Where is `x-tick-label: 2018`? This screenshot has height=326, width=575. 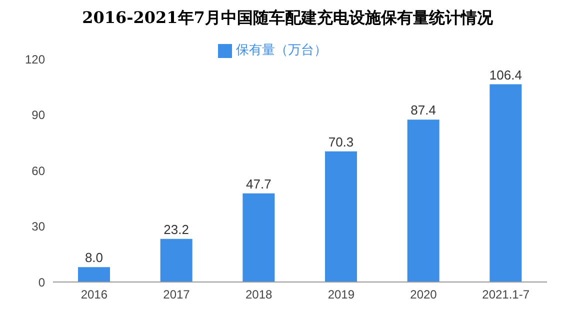 x-tick-label: 2018 is located at coordinates (259, 295).